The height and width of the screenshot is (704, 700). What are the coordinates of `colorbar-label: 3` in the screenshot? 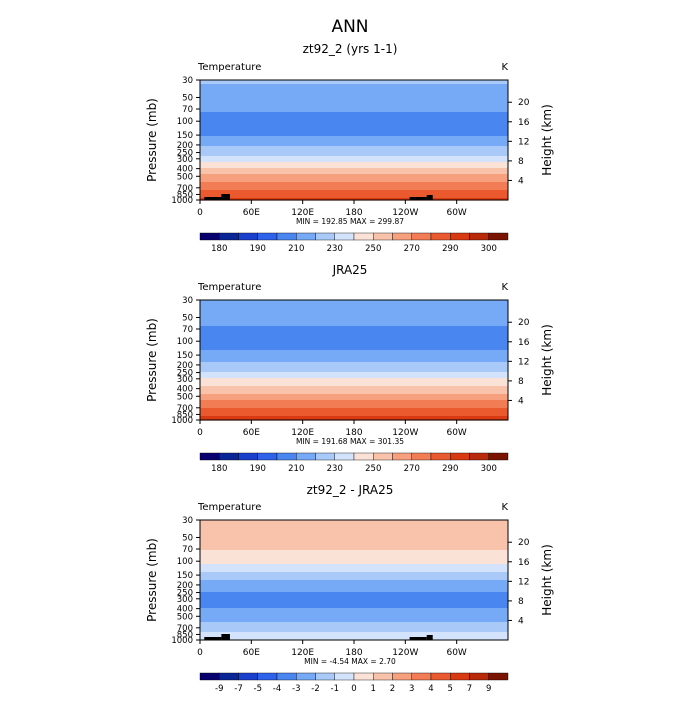 It's located at (411, 689).